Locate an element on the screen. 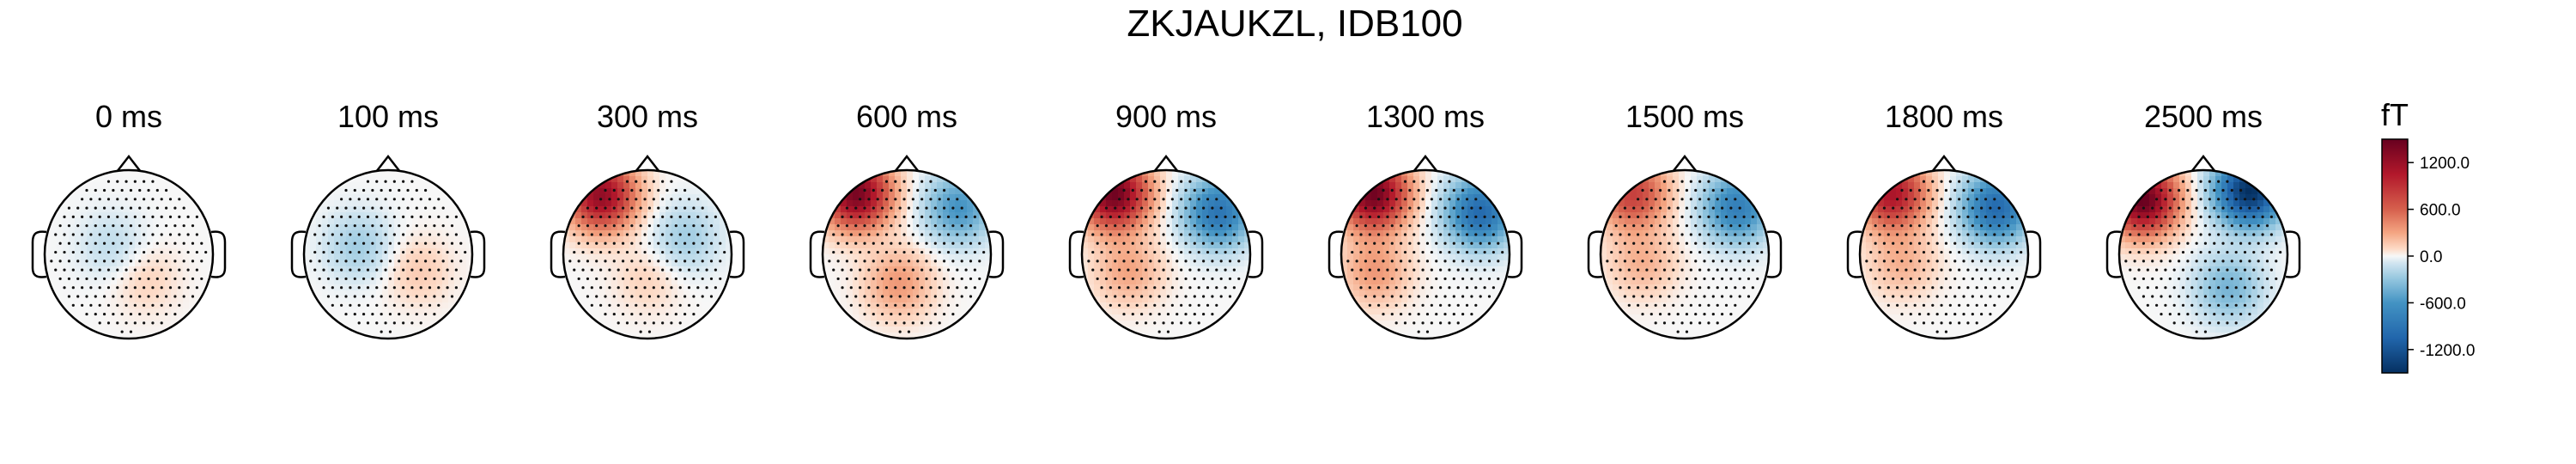 This screenshot has height=464, width=2576. topomap-panel: 300 ms is located at coordinates (647, 219).